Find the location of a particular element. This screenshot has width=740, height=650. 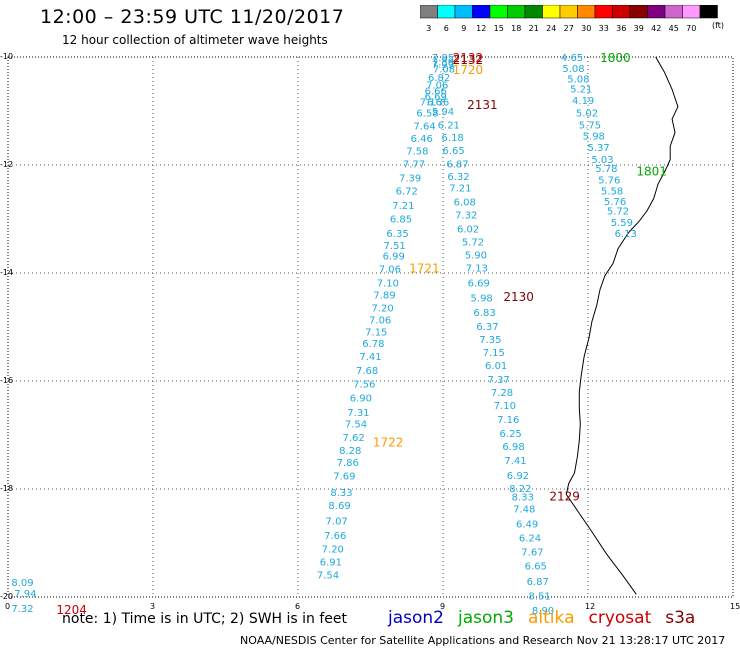

wave-height-value: 7.62 is located at coordinates (353, 438).